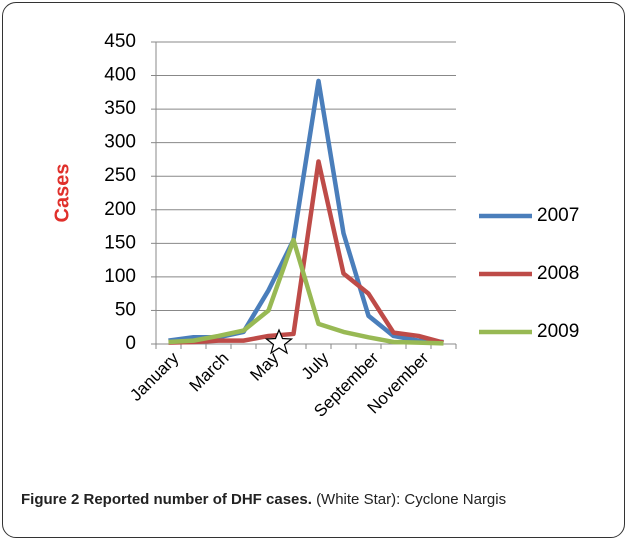  I want to click on x-tick-label: March, so click(209, 372).